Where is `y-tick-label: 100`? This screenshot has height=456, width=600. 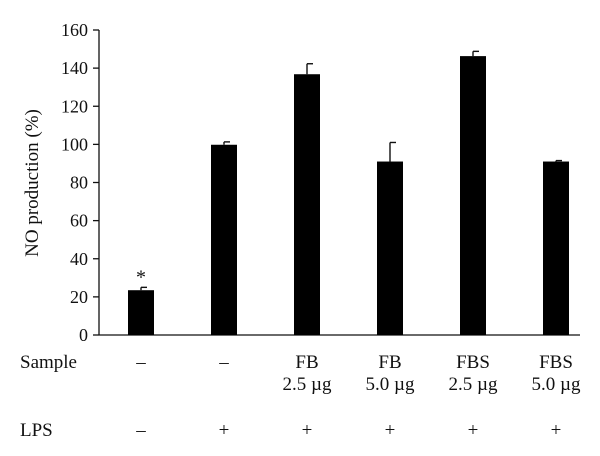 y-tick-label: 100 is located at coordinates (74, 144).